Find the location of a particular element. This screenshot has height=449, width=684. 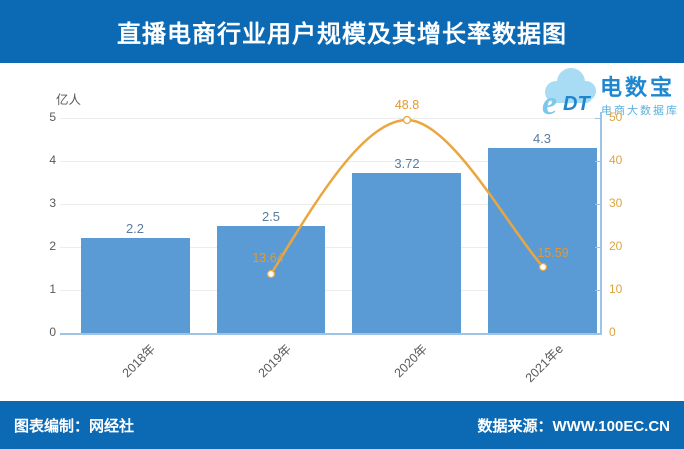

footer-credit: 图表编制：网经社 is located at coordinates (74, 426).